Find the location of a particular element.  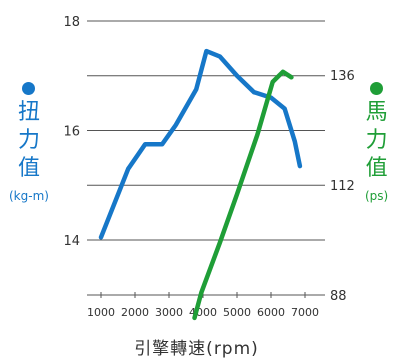

left-axis-label-char: 扭 is located at coordinates (28, 112).